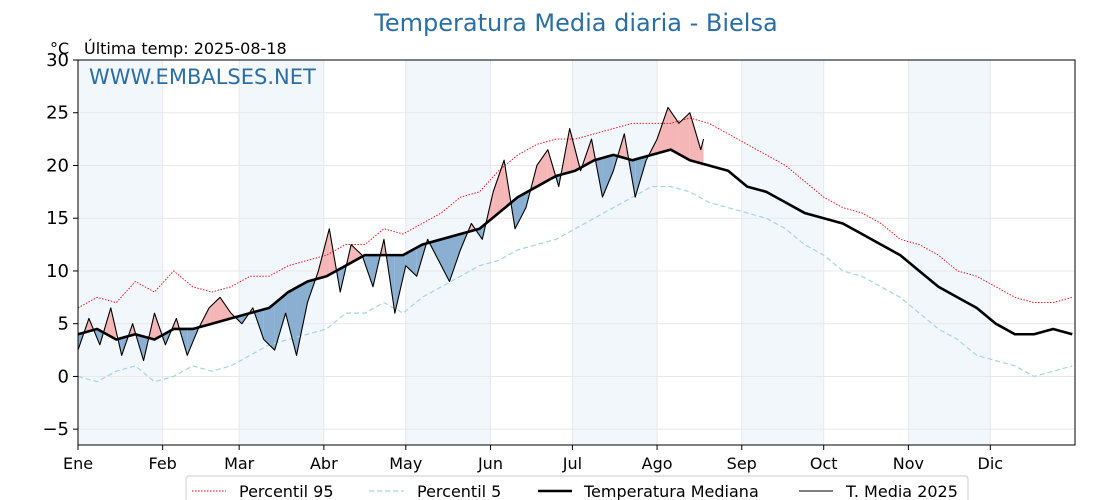  Describe the element at coordinates (490, 463) in the screenshot. I see `x-tick-label: Jun` at that location.